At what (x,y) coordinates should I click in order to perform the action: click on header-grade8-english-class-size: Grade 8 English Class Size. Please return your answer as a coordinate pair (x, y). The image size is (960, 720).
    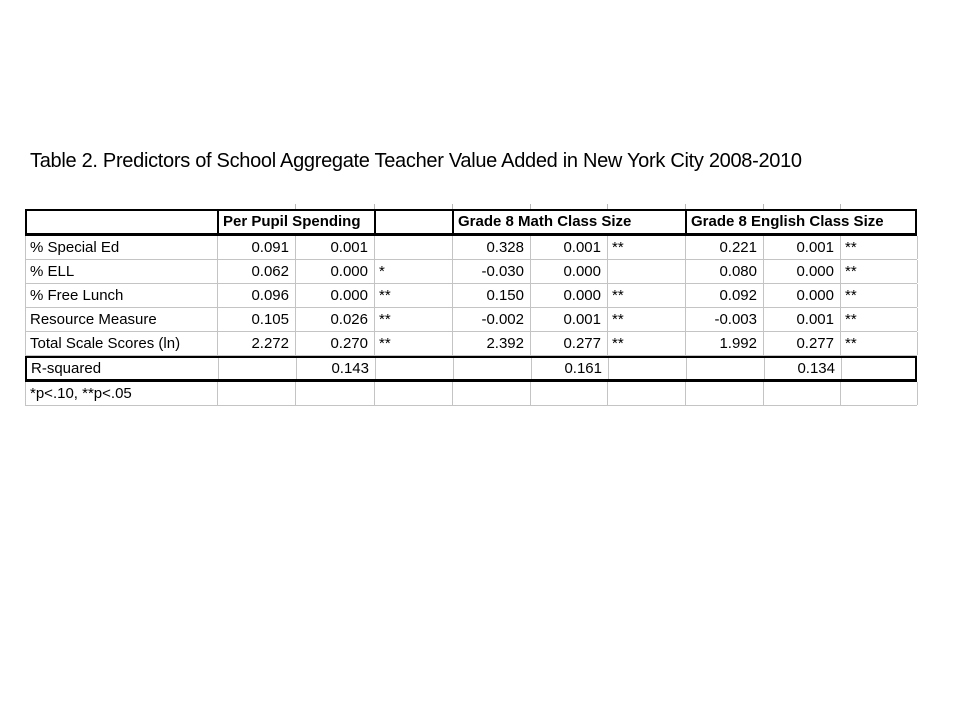
    Looking at the image, I should click on (787, 221).